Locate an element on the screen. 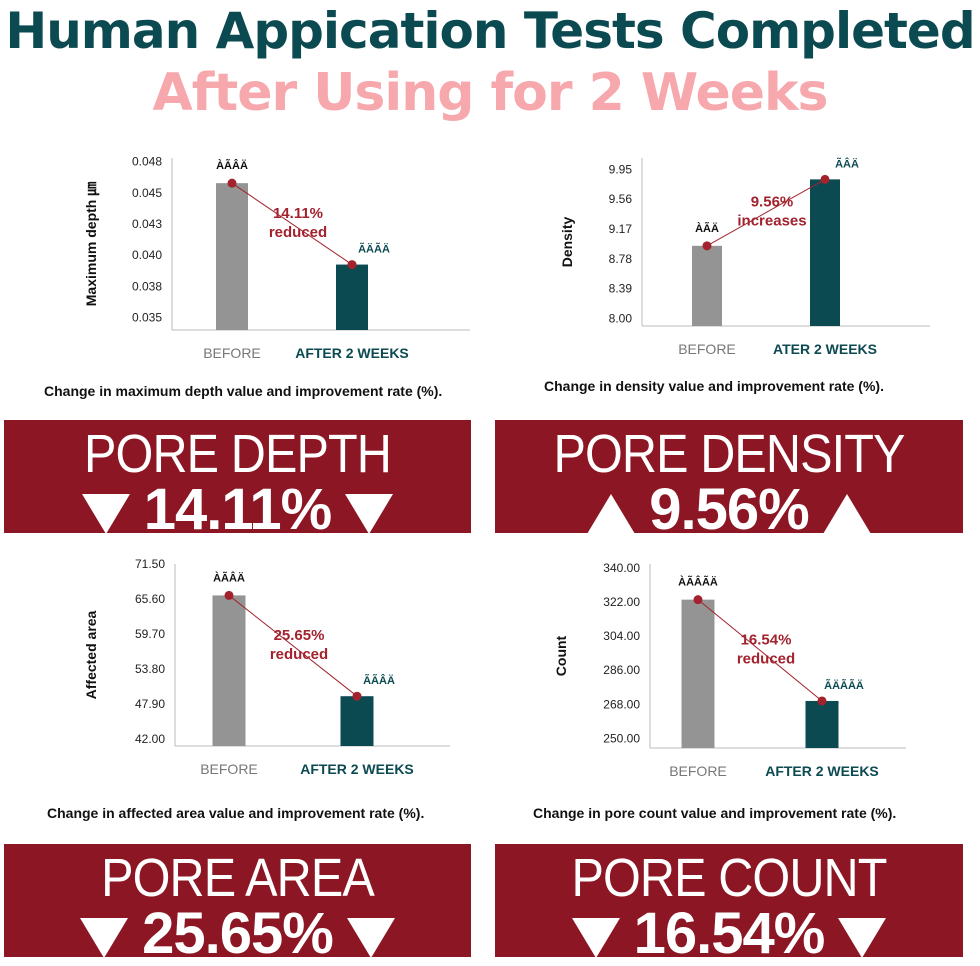 The height and width of the screenshot is (966, 980). banner-pore-area-title: PORE AREA is located at coordinates (238, 878).